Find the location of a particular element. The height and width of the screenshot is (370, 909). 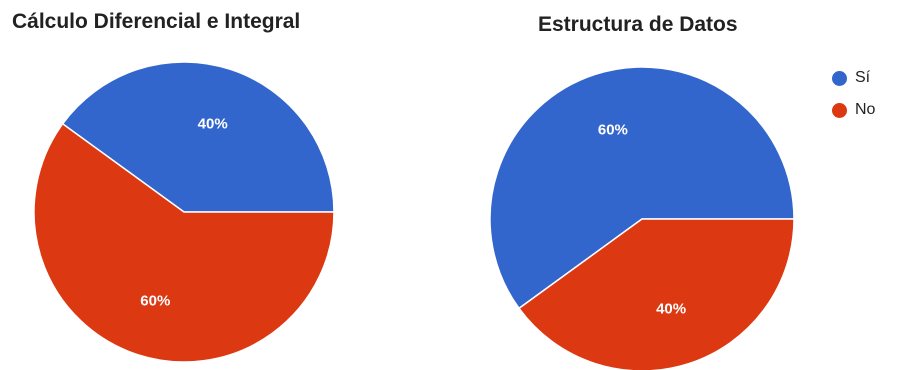

pie-slice-estructura-no is located at coordinates (656, 294).